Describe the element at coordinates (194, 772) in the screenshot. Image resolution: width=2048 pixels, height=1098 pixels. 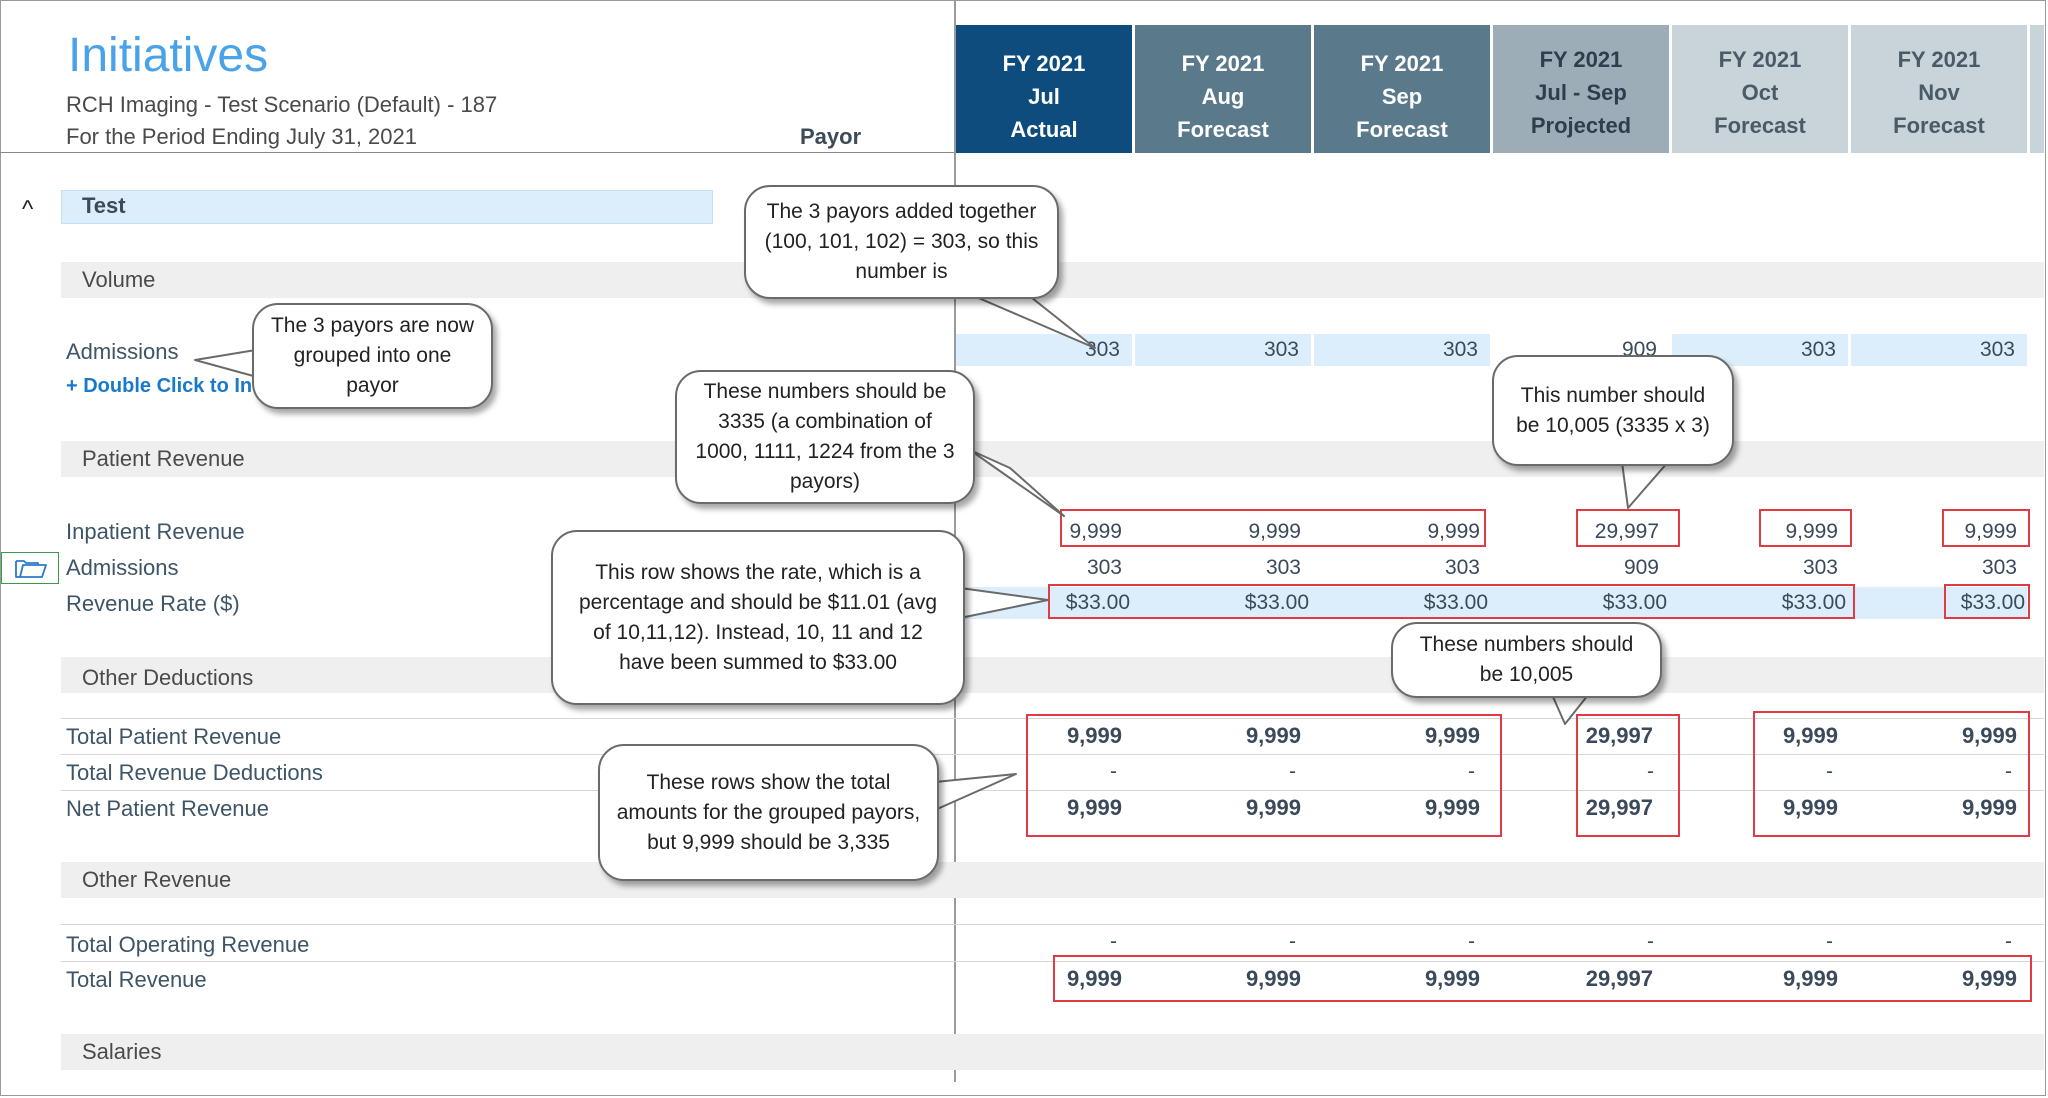
I see `row-label-total-revenue-deductions: Total Revenue Deductions` at that location.